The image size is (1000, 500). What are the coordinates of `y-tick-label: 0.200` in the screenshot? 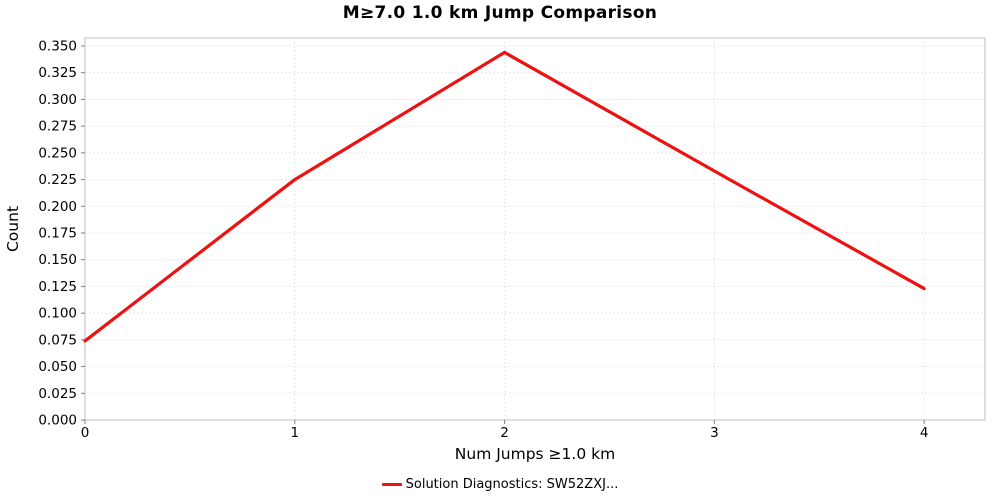 It's located at (57, 207).